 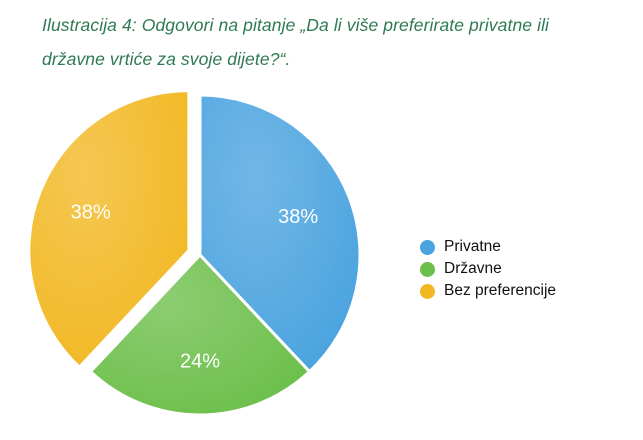 I want to click on caption-line-2: državne vrtiće za svoje dijete?“., so click(x=166, y=59).